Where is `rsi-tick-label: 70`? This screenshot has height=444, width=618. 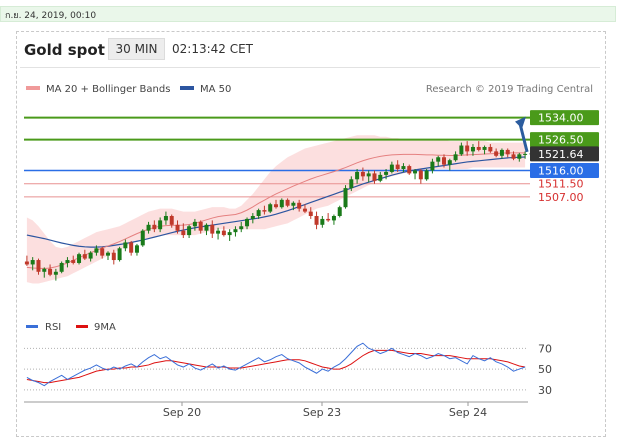
rsi-tick-label: 70 is located at coordinates (545, 348).